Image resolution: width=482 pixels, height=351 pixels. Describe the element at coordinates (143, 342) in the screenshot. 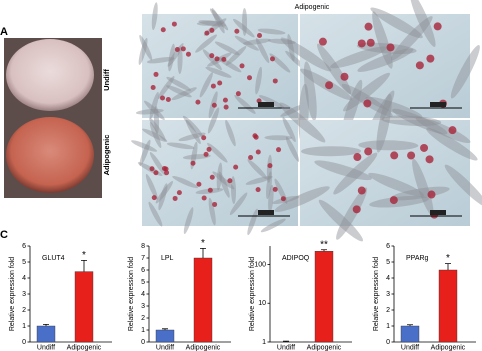

I see `y-tick-label: 0` at that location.